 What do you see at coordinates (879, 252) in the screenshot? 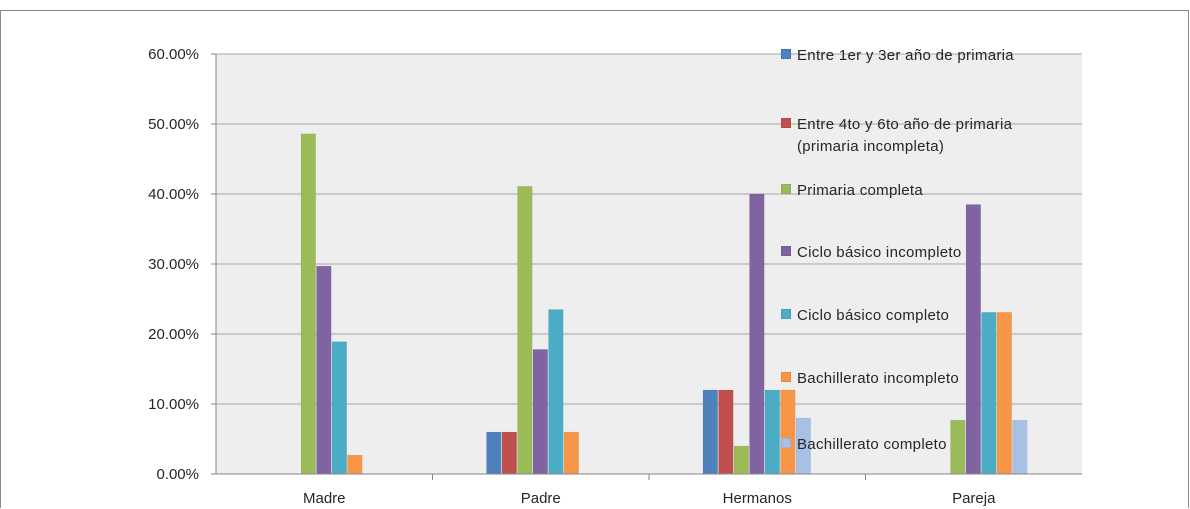
I see `legend-label: Ciclo básico incompleto` at bounding box center [879, 252].